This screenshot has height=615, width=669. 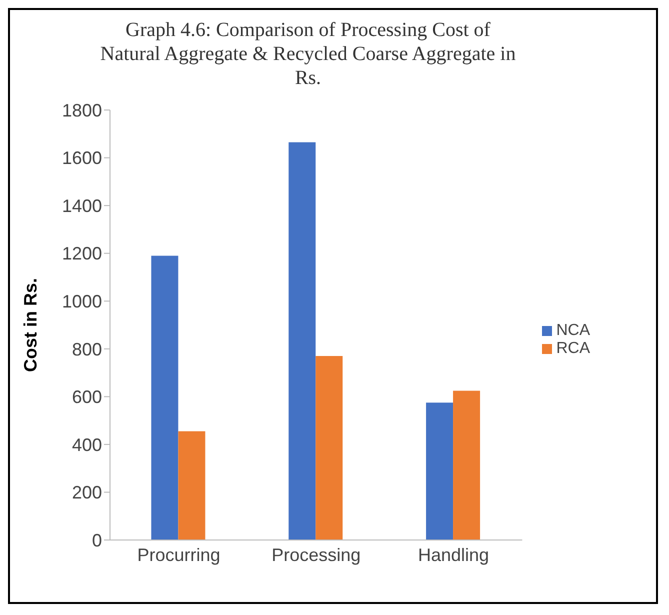 I want to click on y-axis-title: Cost in Rs., so click(x=30, y=325).